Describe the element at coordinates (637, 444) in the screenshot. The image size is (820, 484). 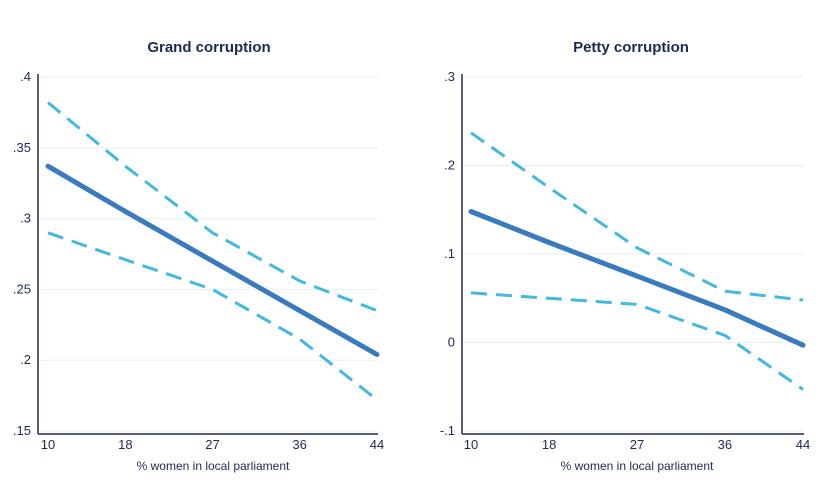
I see `petty-xtick-label-2: 27` at that location.